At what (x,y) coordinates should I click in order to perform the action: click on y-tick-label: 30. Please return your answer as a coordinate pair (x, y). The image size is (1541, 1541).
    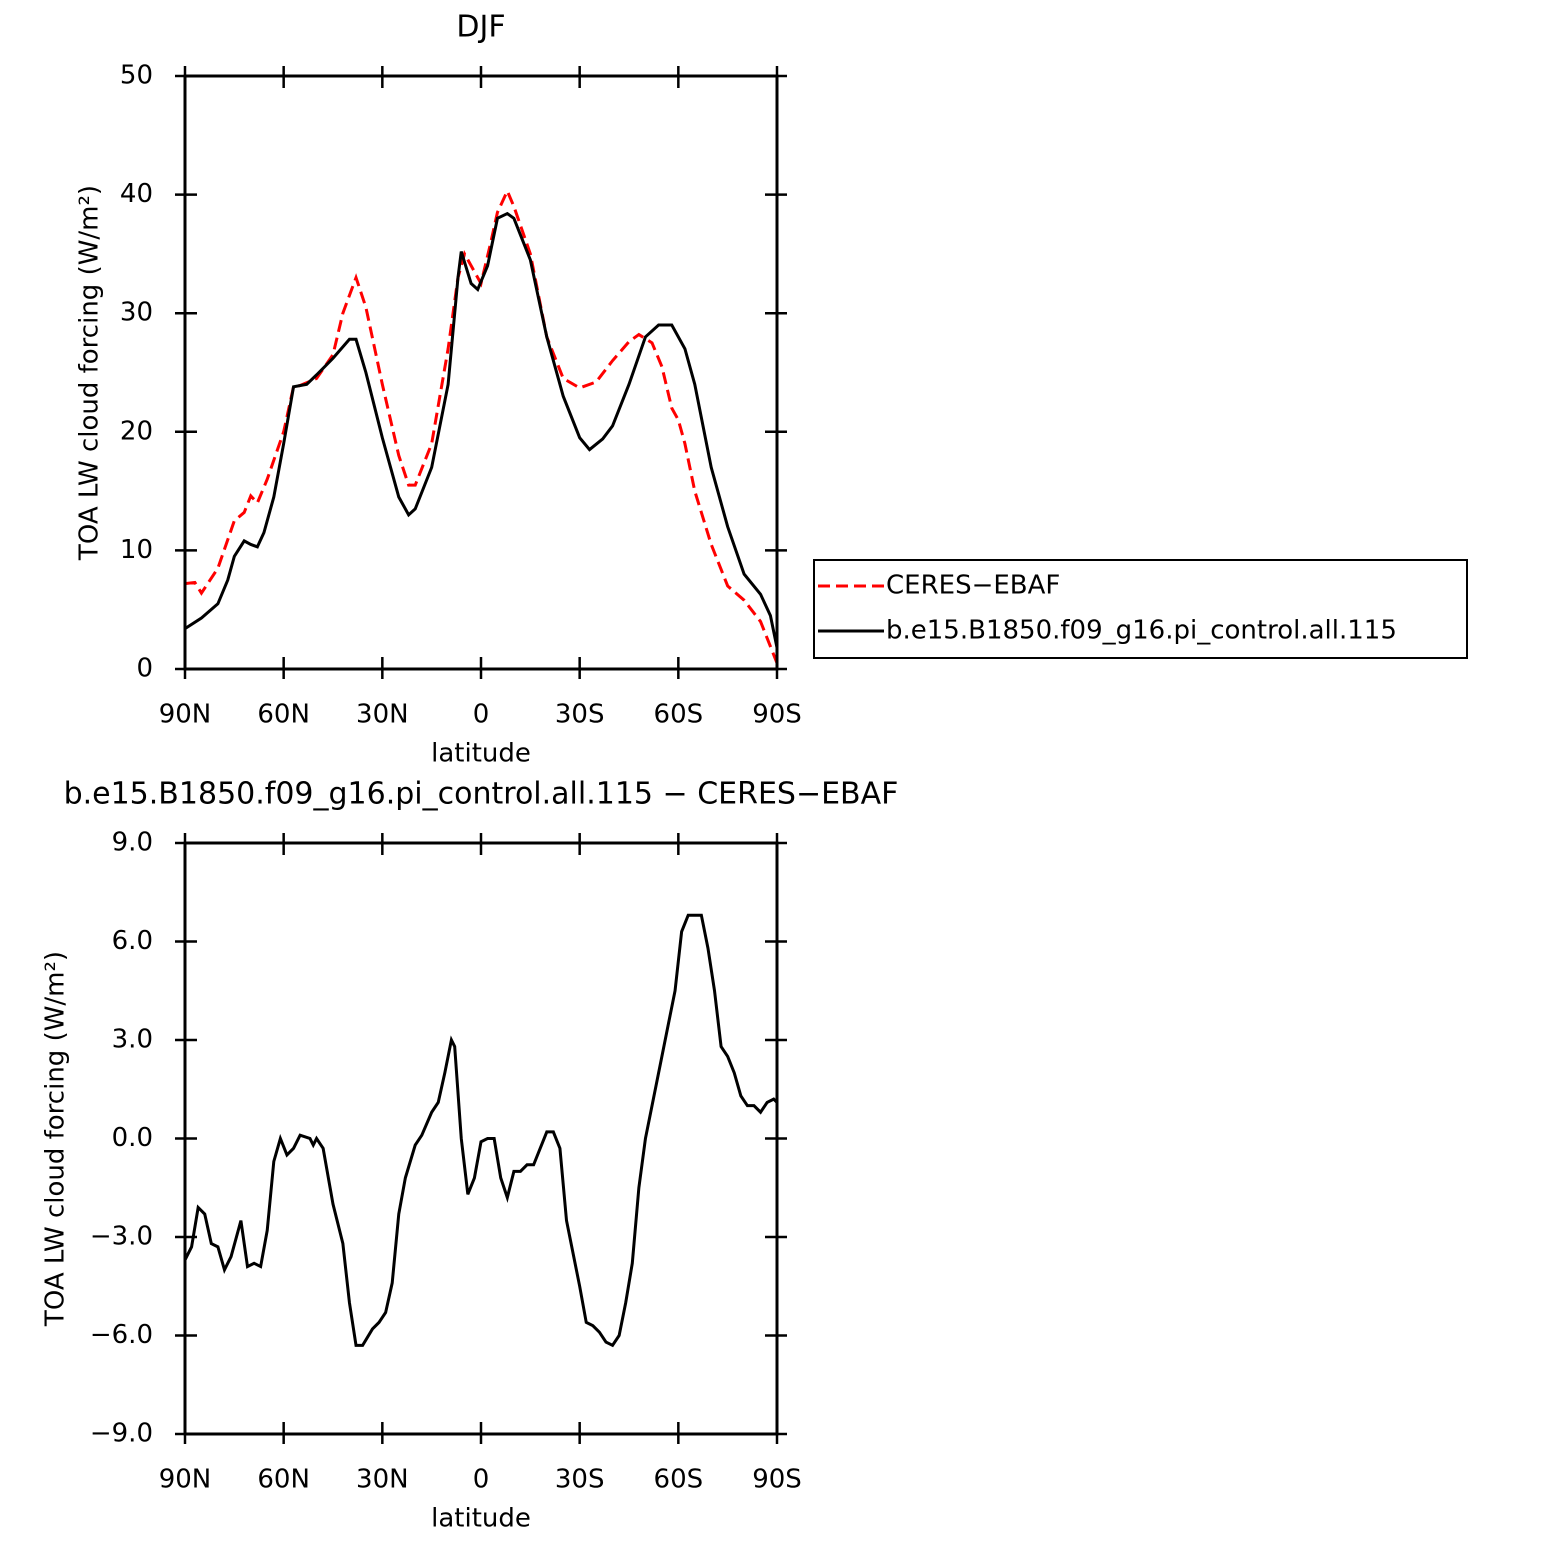
    Looking at the image, I should click on (136, 313).